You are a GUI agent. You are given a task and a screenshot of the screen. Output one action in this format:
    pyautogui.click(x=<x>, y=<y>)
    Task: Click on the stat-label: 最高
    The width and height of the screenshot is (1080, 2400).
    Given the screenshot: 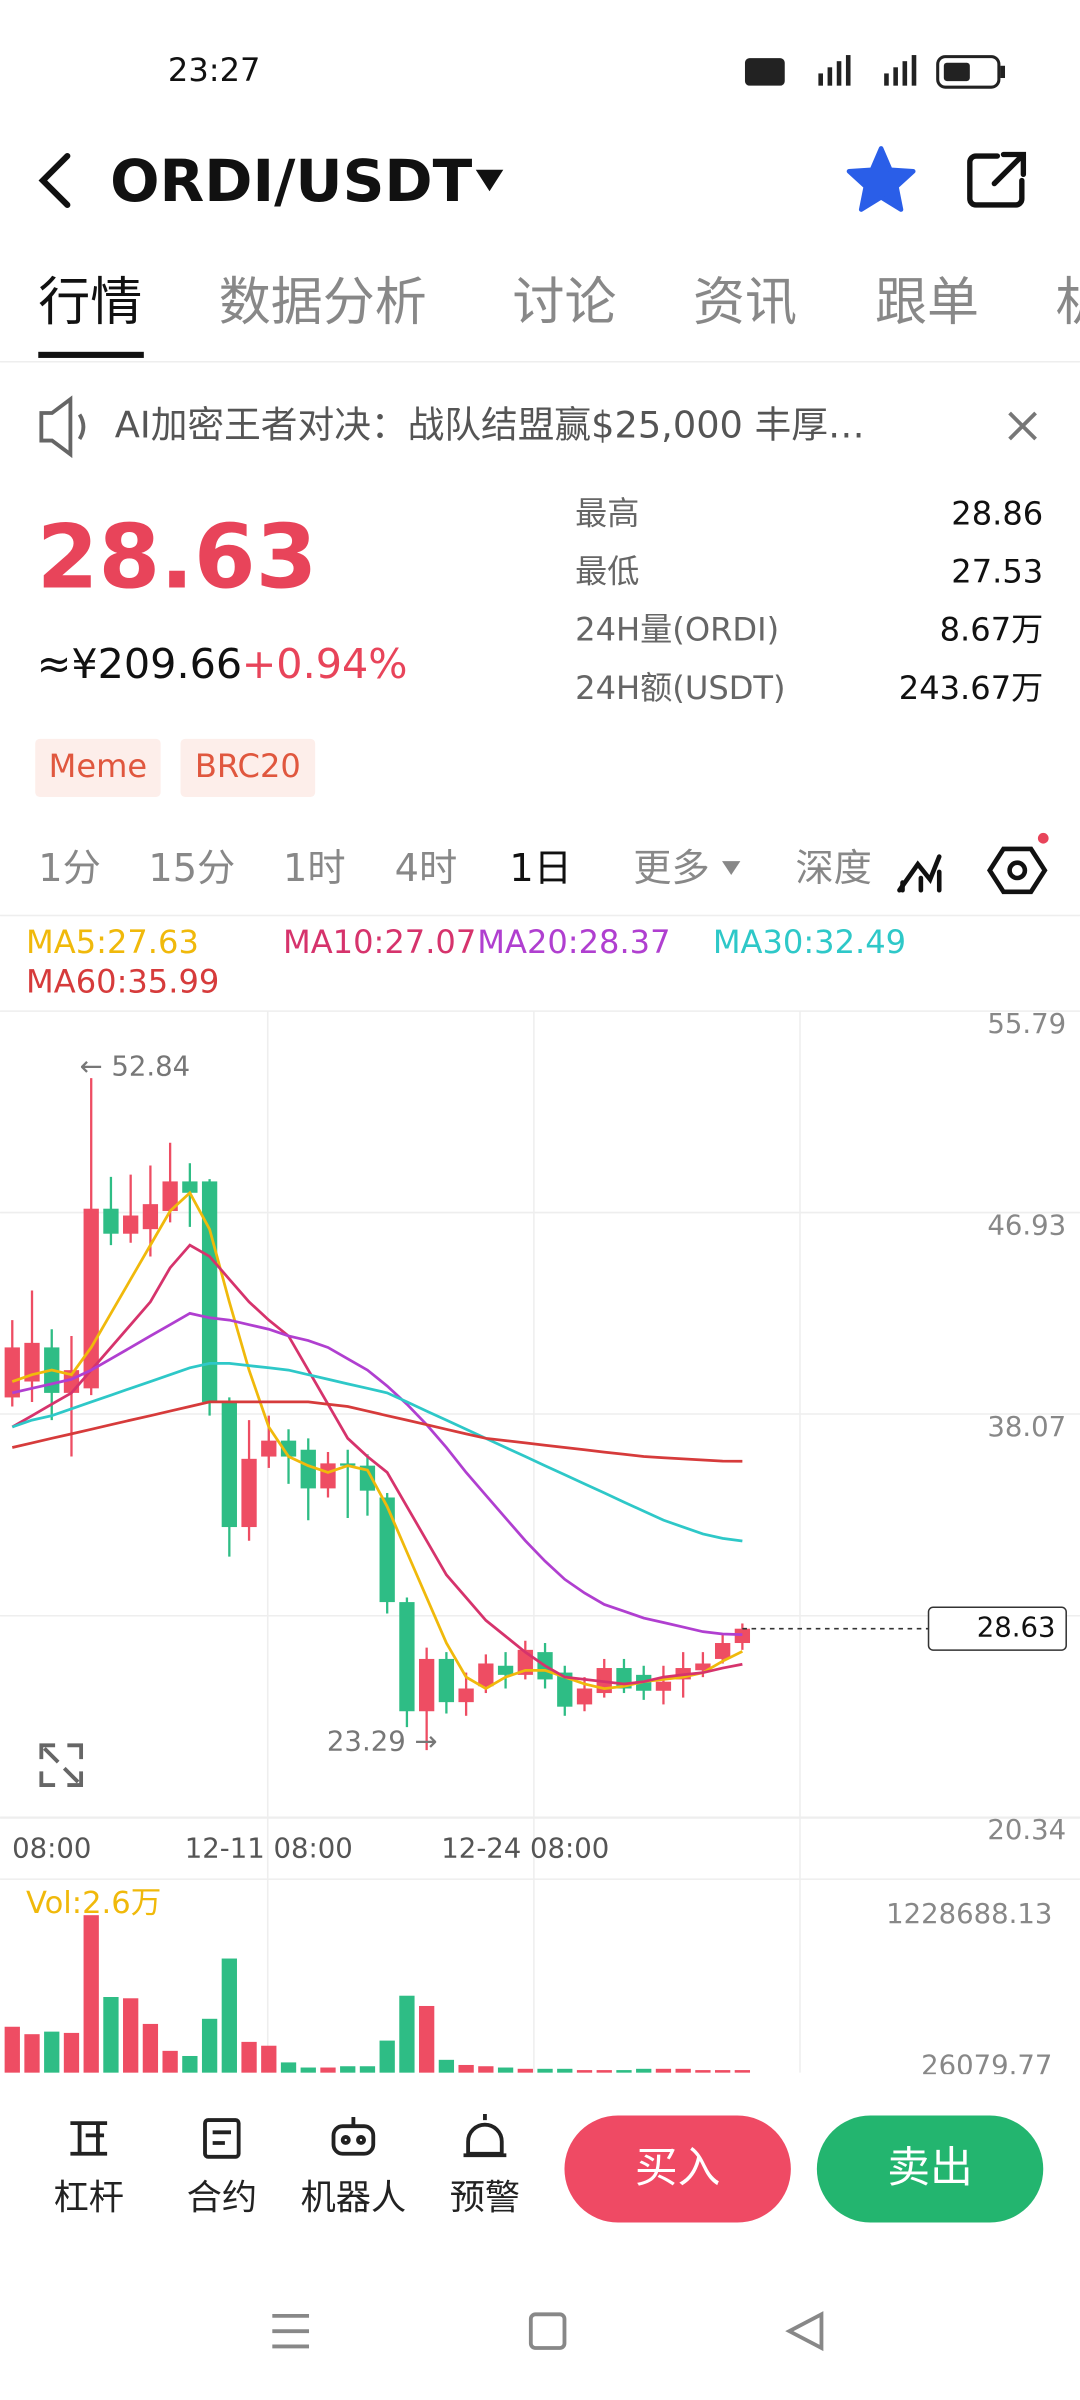 What is the action you would take?
    pyautogui.click(x=607, y=513)
    